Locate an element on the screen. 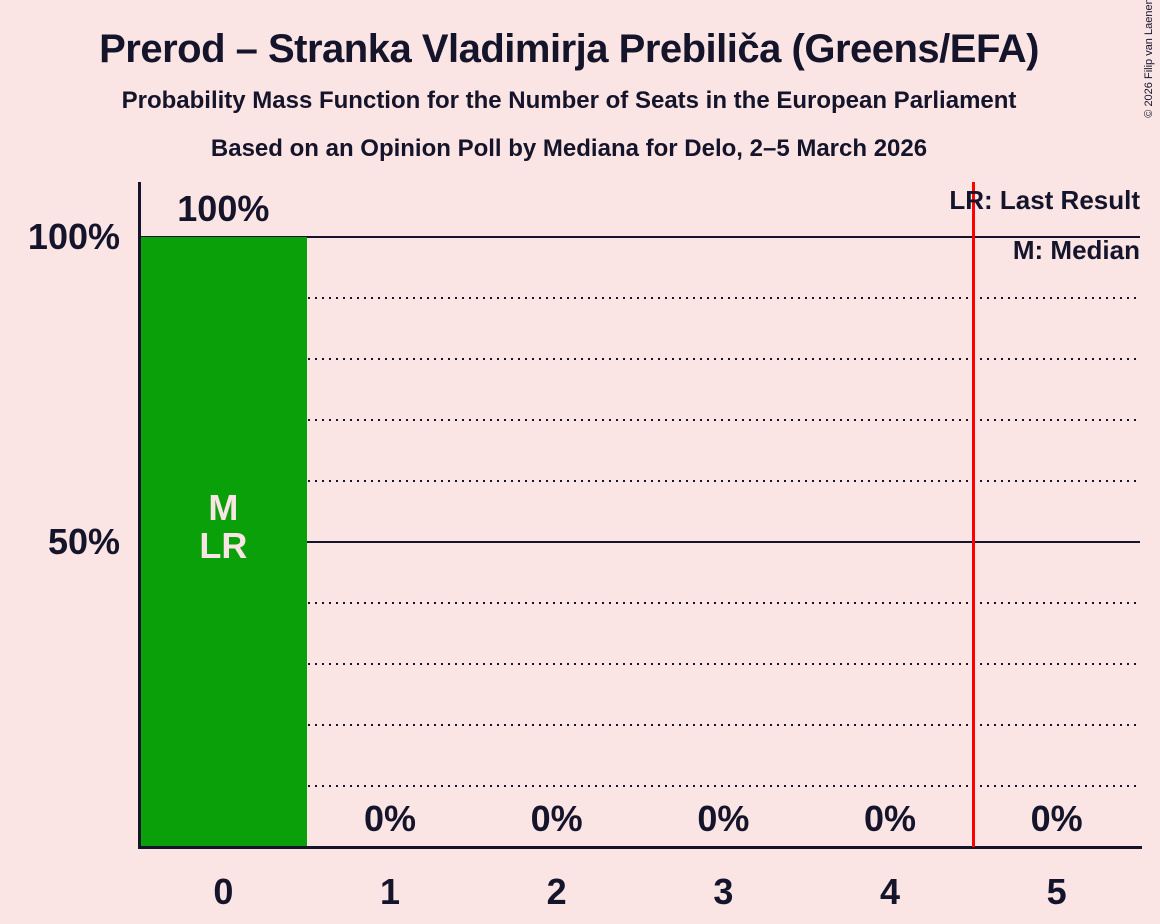 The image size is (1160, 924). bar-value-label-1: 0% is located at coordinates (389, 818).